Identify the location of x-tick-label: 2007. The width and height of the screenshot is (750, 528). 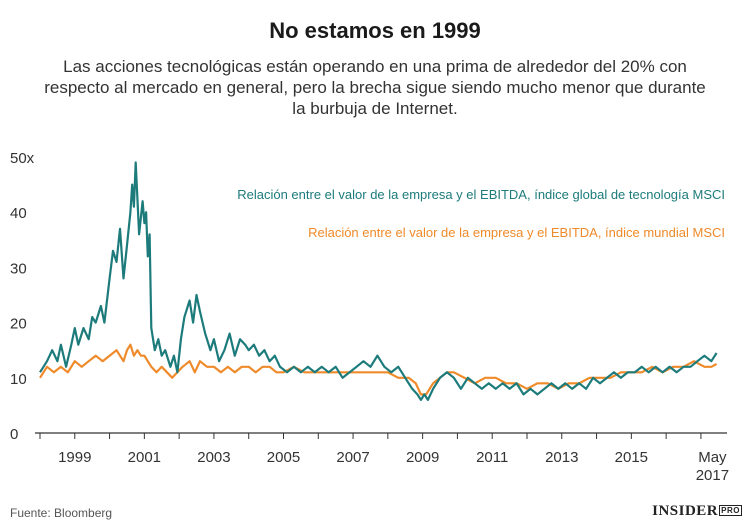
(352, 457).